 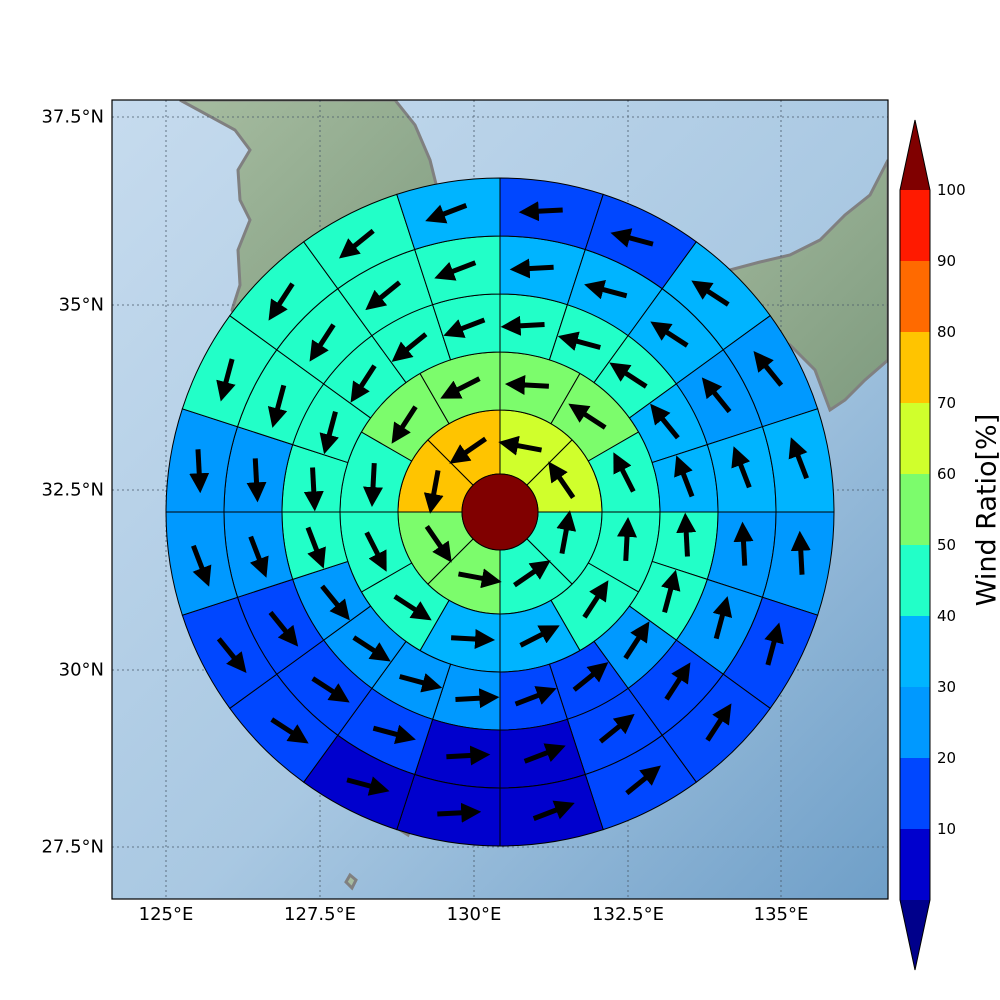 I want to click on colorbar-tick-label: 70, so click(x=947, y=403).